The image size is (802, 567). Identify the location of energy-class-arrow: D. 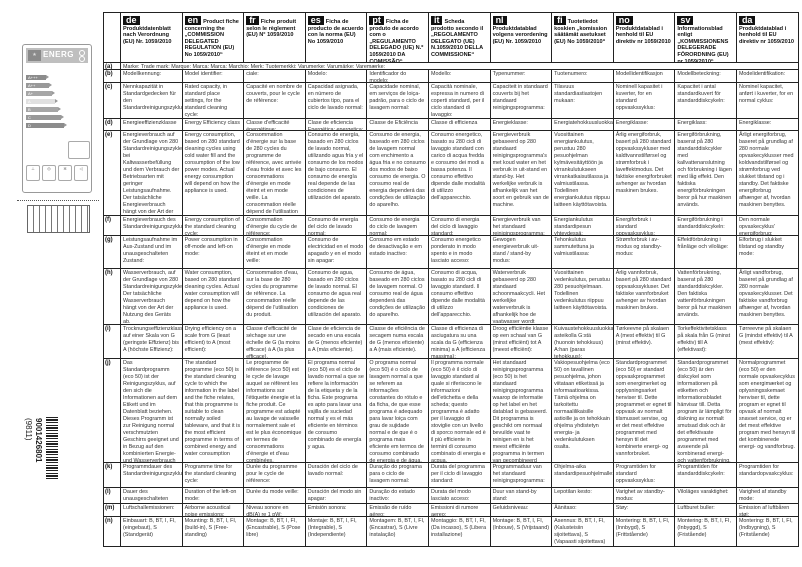
(46, 125).